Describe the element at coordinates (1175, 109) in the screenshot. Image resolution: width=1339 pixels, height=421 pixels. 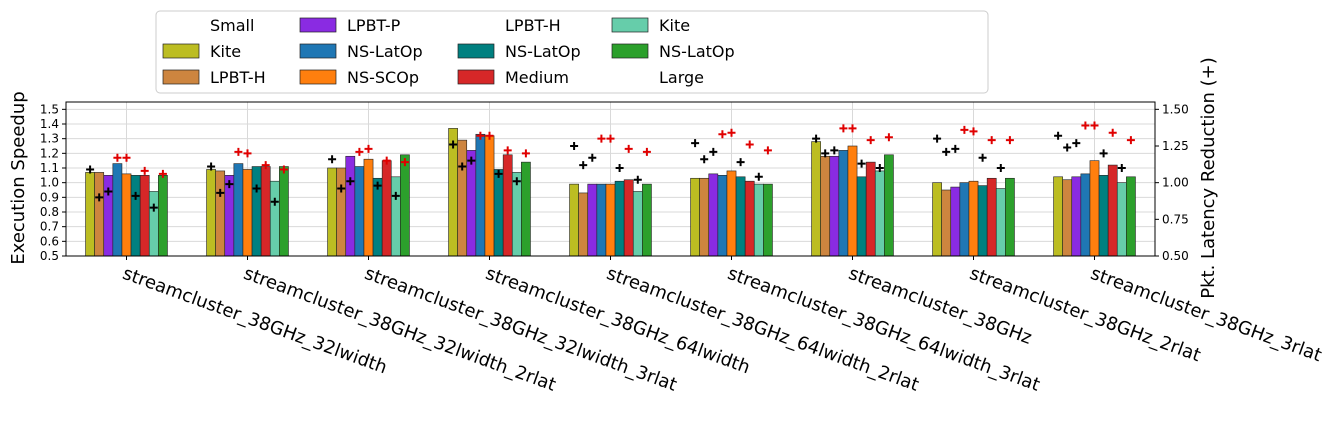
I see `y2-tick-label: 1.50` at that location.